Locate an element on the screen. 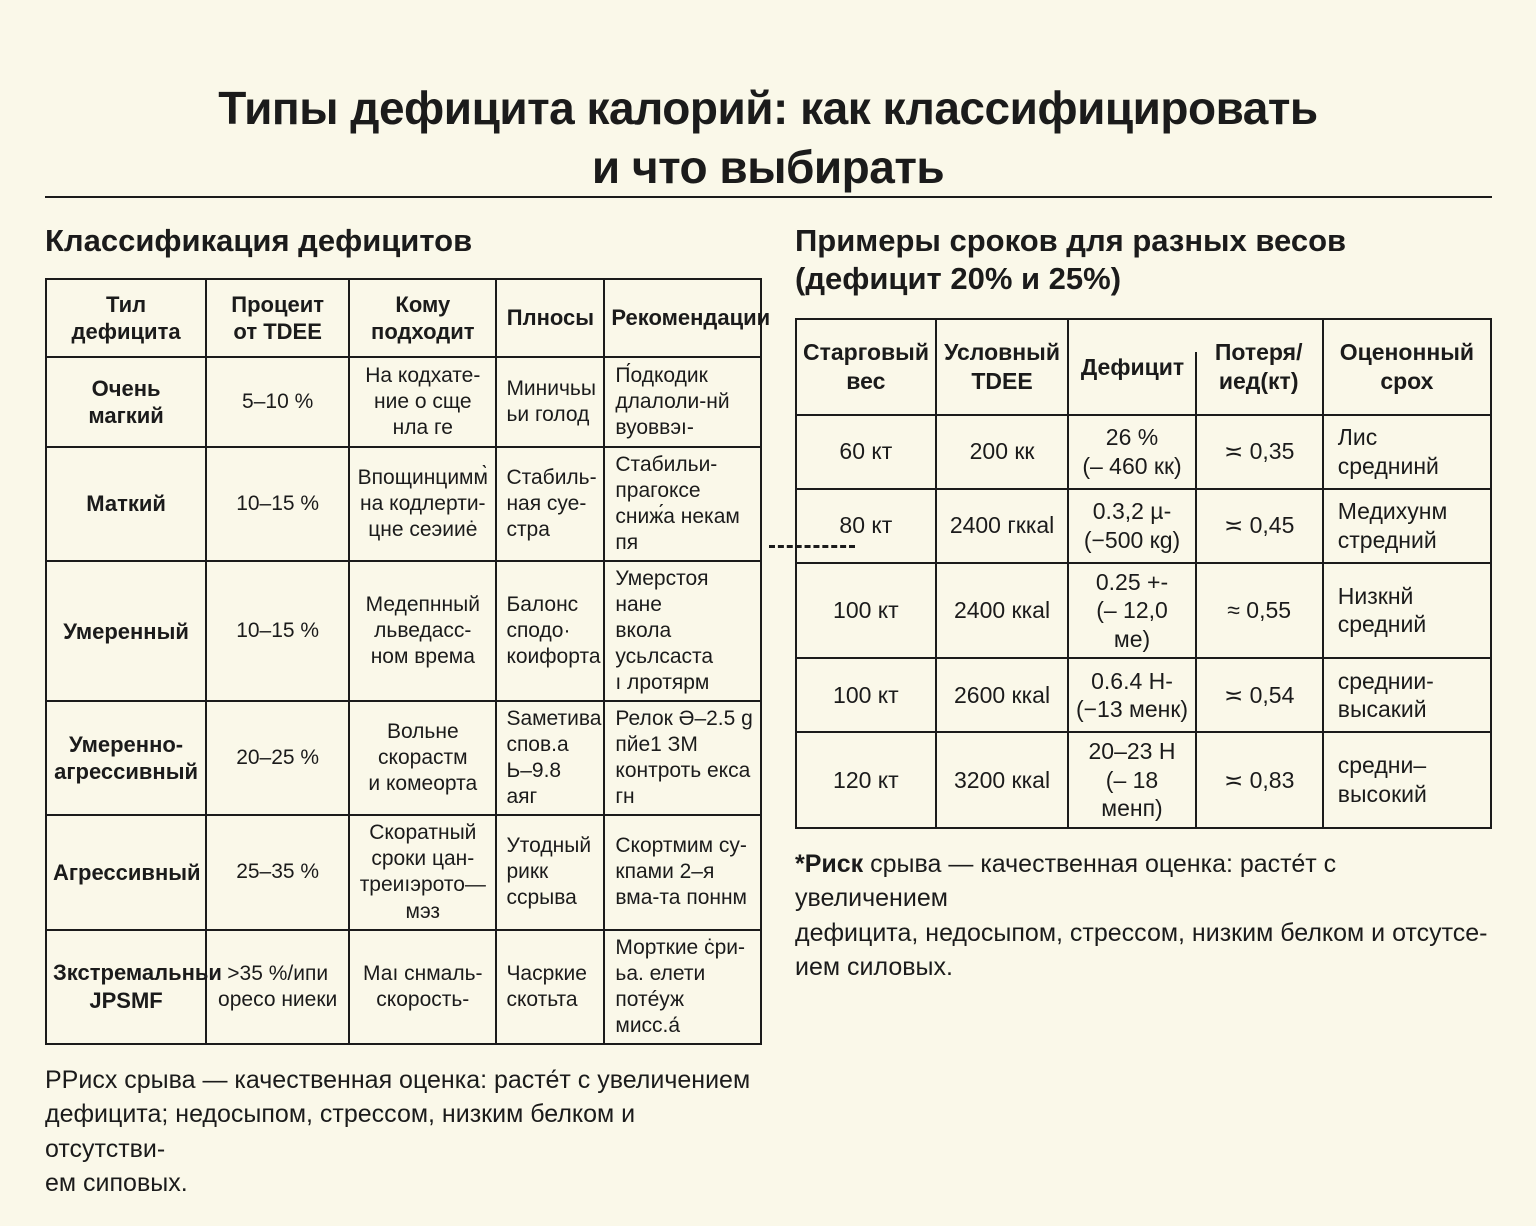 This screenshot has width=1536, height=1226. table-cell: ≍ 0,35 is located at coordinates (1259, 451).